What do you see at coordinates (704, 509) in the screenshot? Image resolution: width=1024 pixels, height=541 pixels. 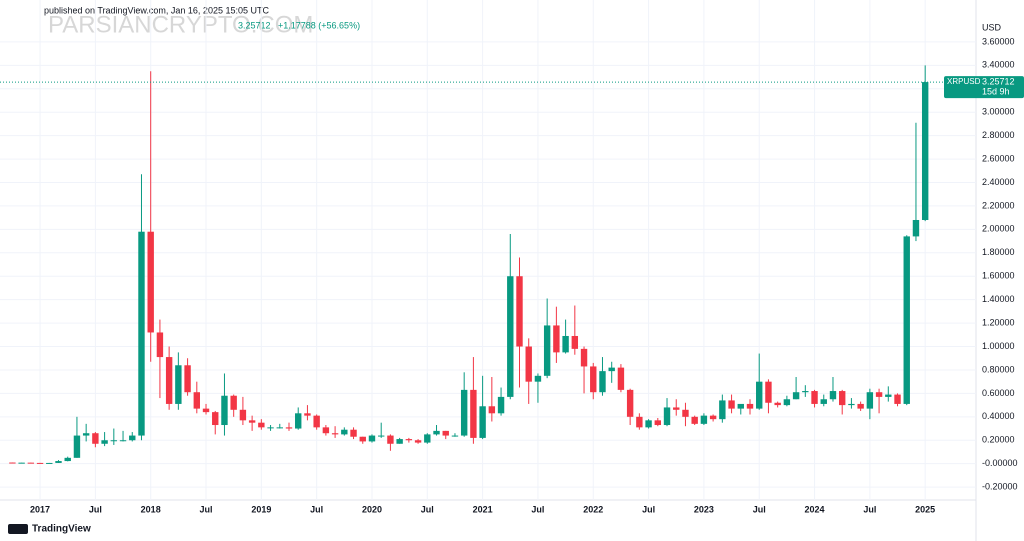 I see `x-tick-label: 2023` at bounding box center [704, 509].